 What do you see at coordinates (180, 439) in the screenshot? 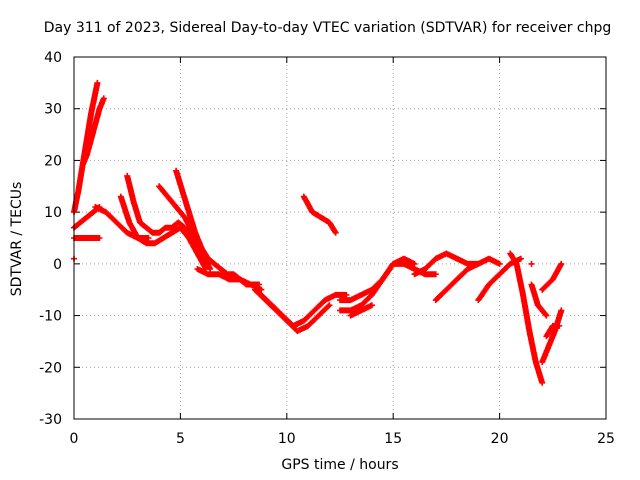
I see `x-tick-label: 5` at bounding box center [180, 439].